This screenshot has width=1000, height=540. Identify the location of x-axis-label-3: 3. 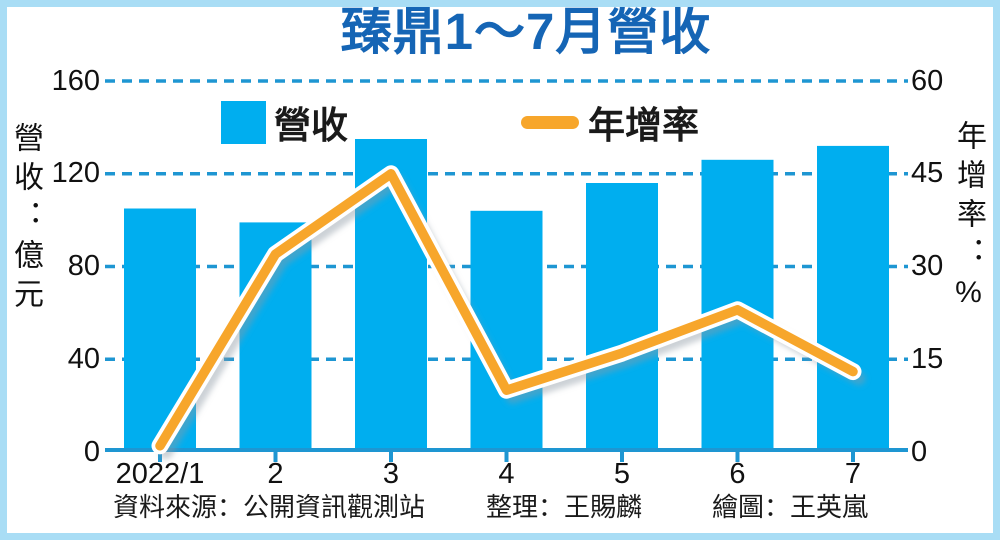
(391, 474).